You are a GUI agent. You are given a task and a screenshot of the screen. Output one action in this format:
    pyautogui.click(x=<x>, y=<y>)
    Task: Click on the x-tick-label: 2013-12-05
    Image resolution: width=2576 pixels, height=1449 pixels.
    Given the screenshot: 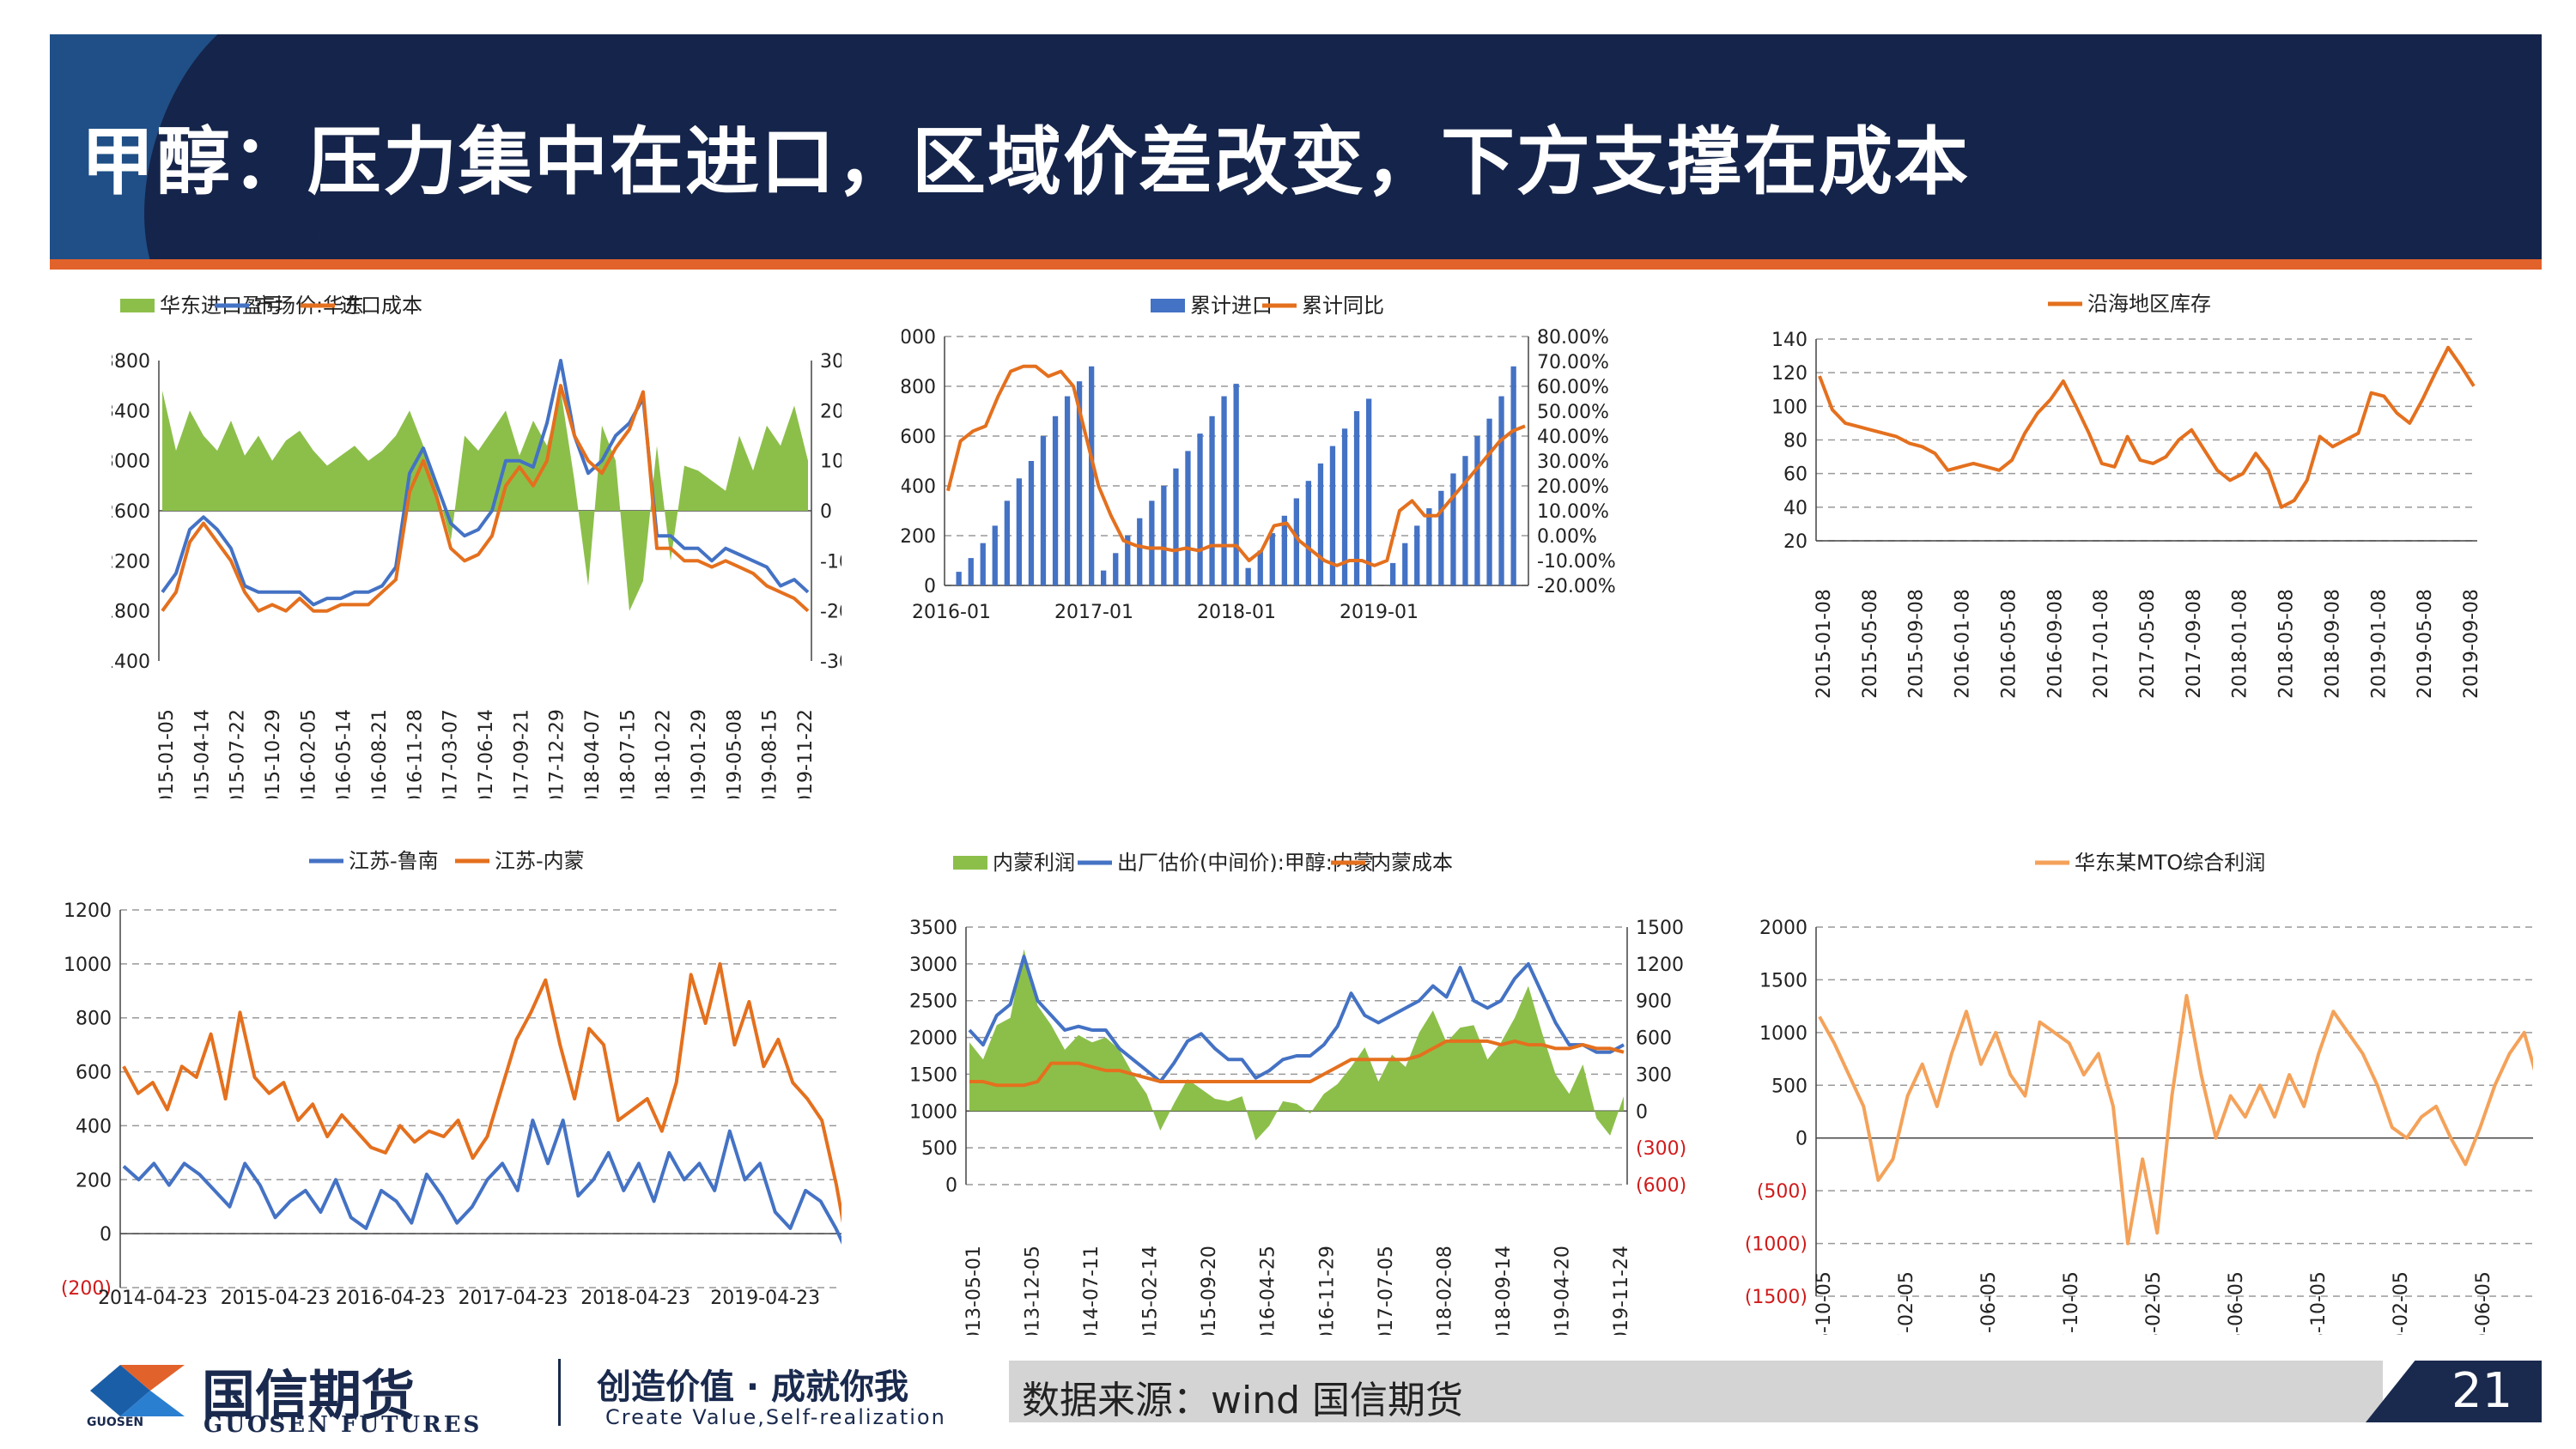 What is the action you would take?
    pyautogui.click(x=1034, y=1290)
    